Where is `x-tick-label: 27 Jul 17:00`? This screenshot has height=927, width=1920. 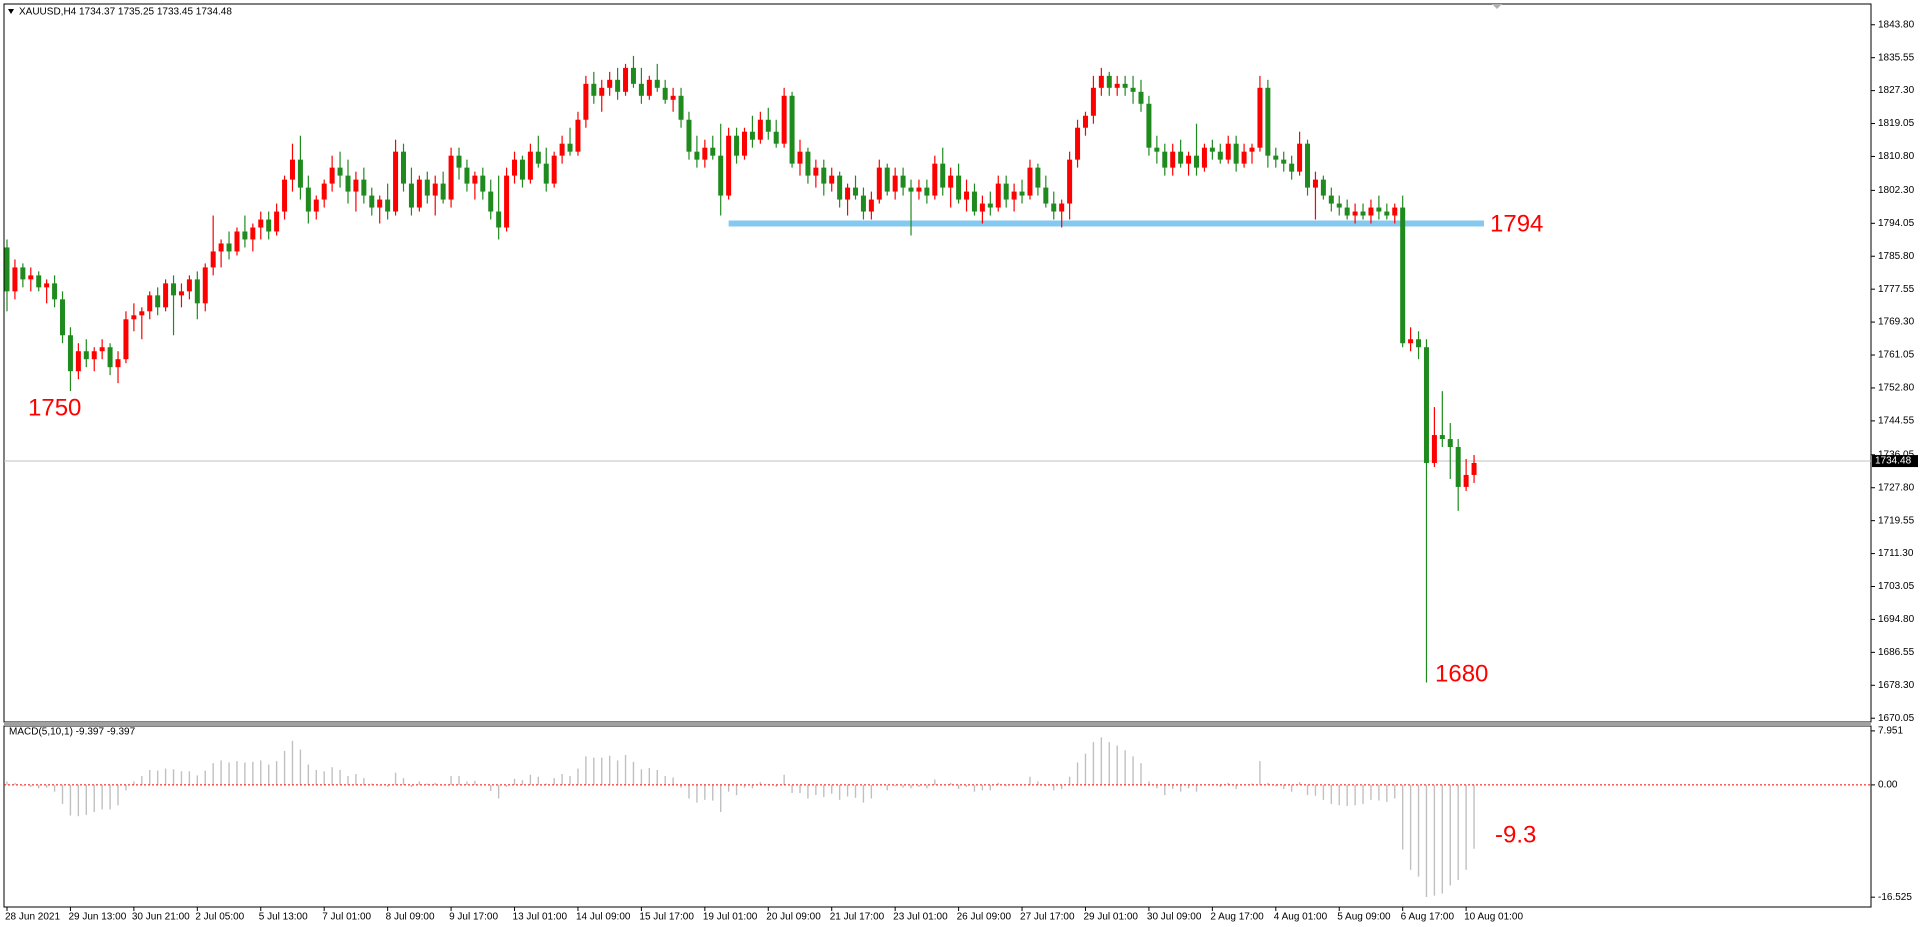 x-tick-label: 27 Jul 17:00 is located at coordinates (1047, 917).